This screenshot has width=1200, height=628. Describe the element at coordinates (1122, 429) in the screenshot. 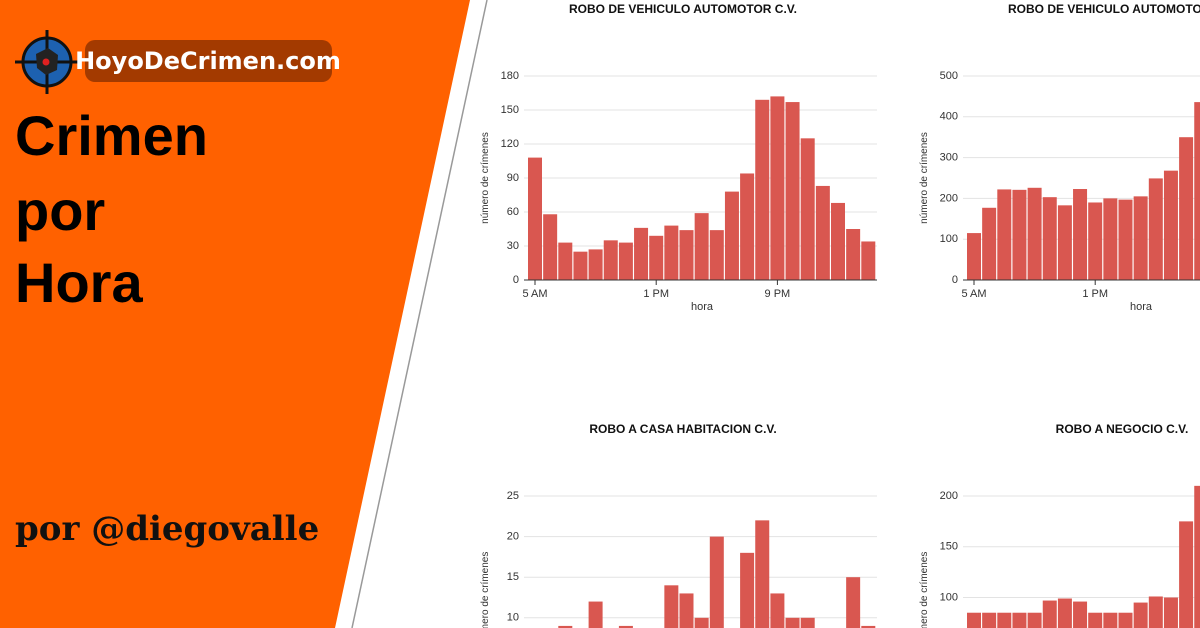

I see `chart-title: ROBO A NEGOCIO C.V.` at that location.